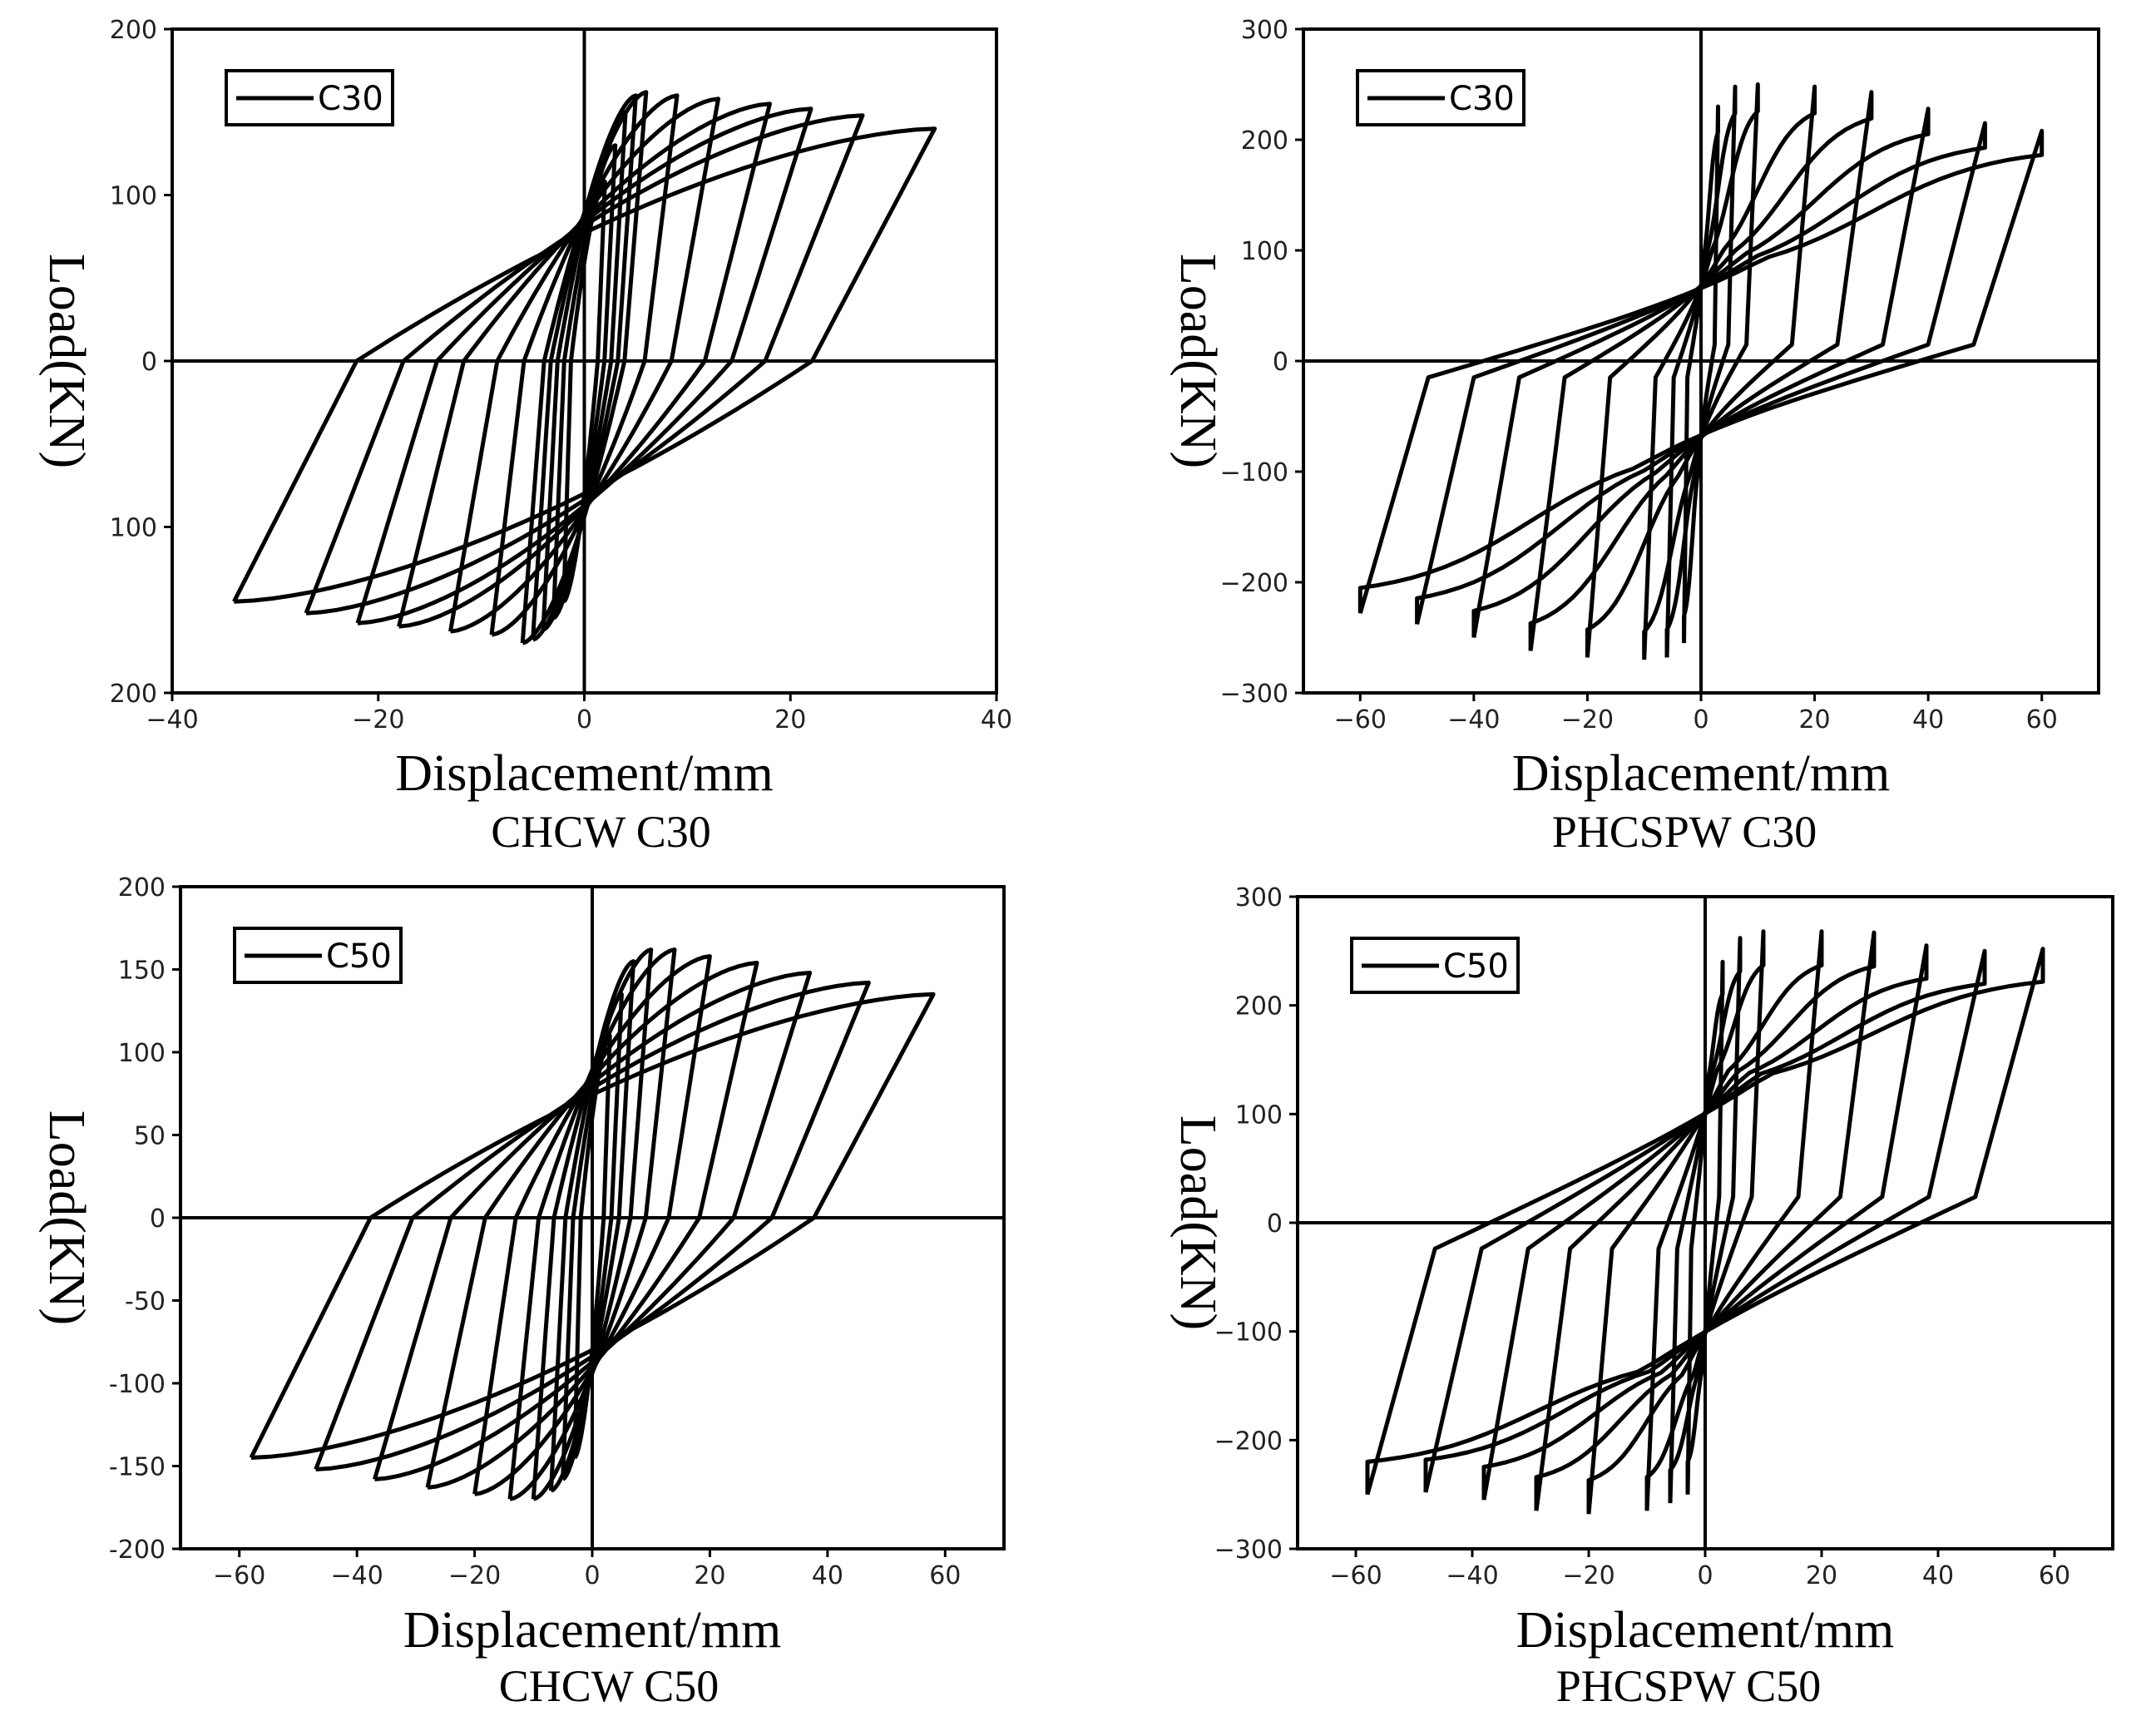 This screenshot has height=1721, width=2156. What do you see at coordinates (601, 832) in the screenshot?
I see `panel-caption: CHCW C30` at bounding box center [601, 832].